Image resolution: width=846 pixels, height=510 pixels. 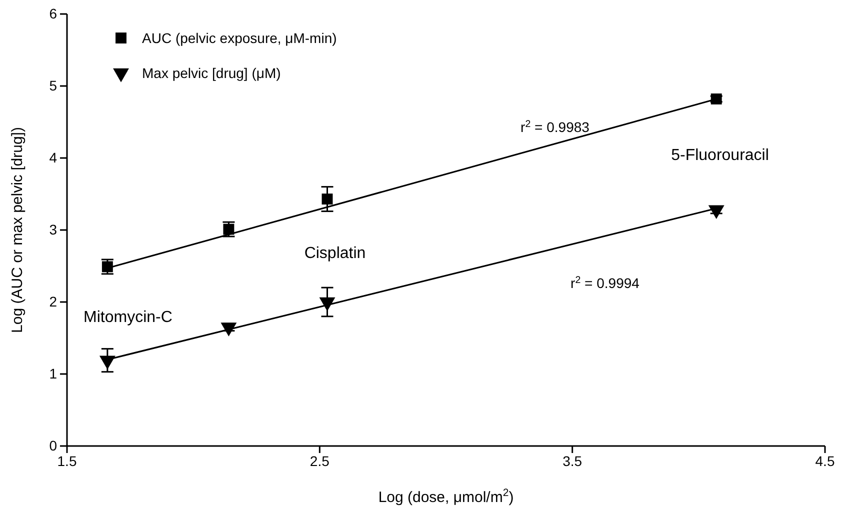 I want to click on annotation: r$^{2}$ = 0.9994, so click(x=605, y=282).